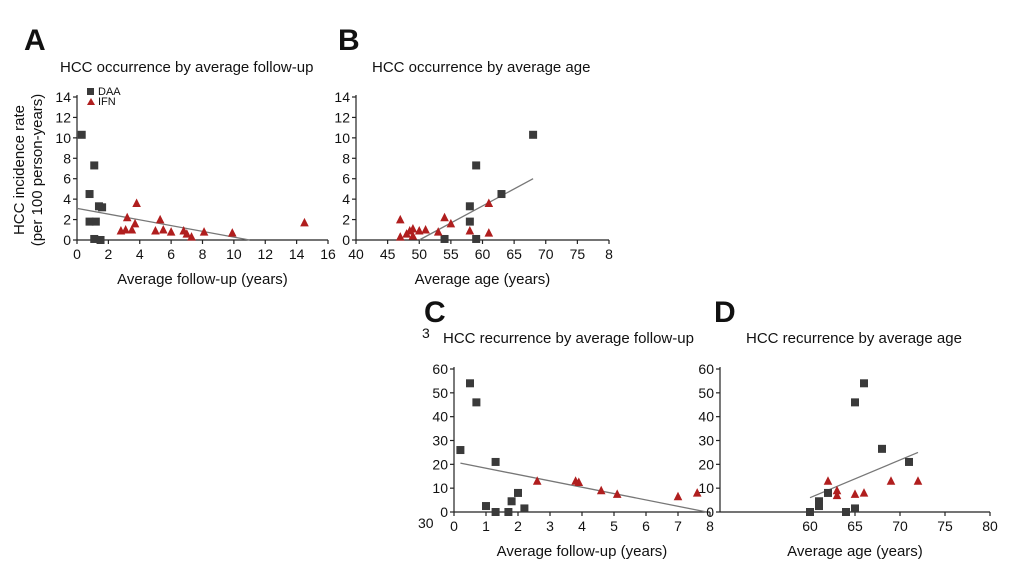  I want to click on x-tick-label: 3, so click(550, 526).